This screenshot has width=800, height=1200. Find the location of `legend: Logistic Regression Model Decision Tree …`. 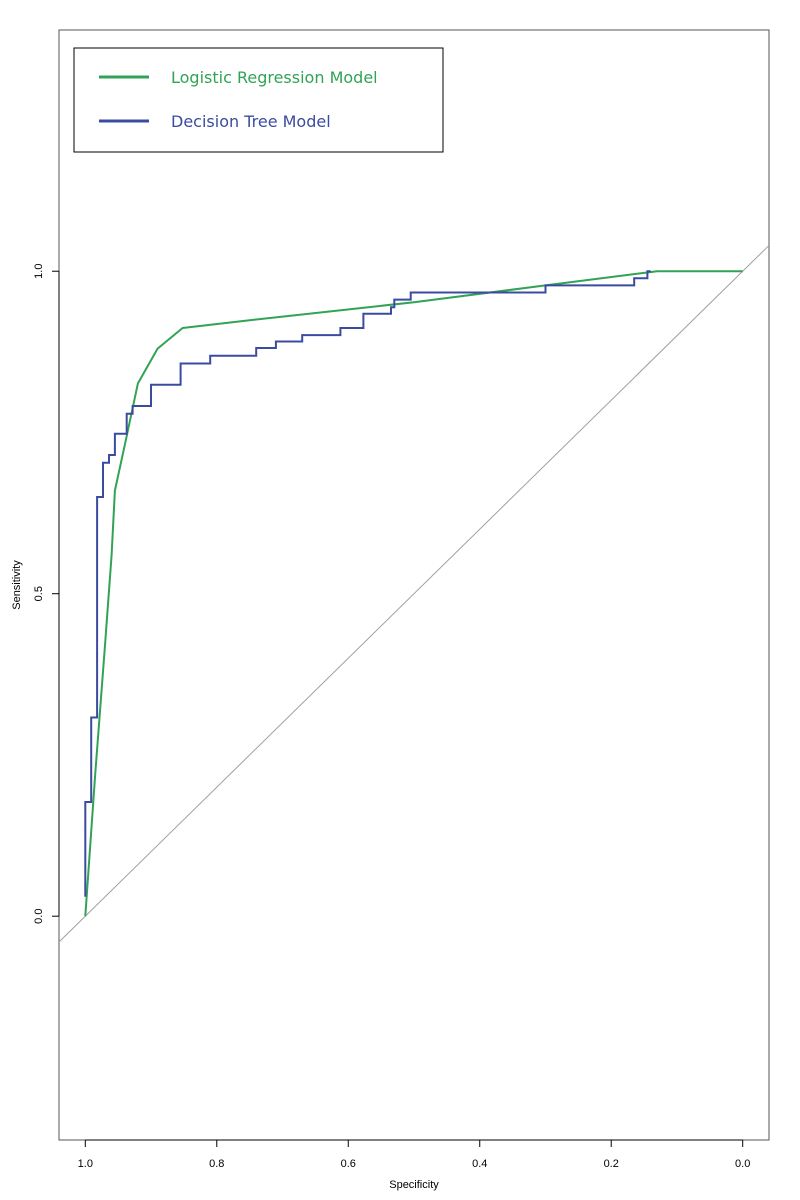

legend: Logistic Regression Model Decision Tree … is located at coordinates (258, 100).